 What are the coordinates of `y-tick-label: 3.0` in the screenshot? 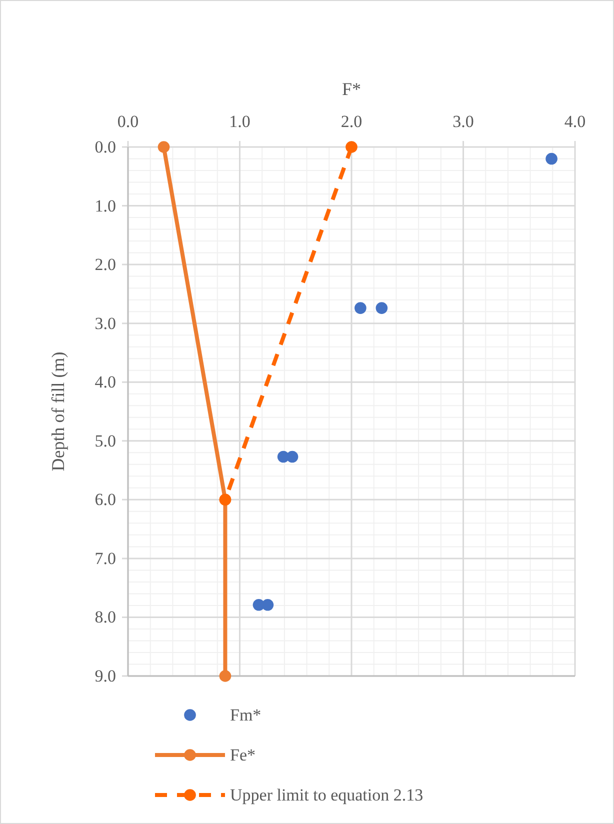 It's located at (105, 323).